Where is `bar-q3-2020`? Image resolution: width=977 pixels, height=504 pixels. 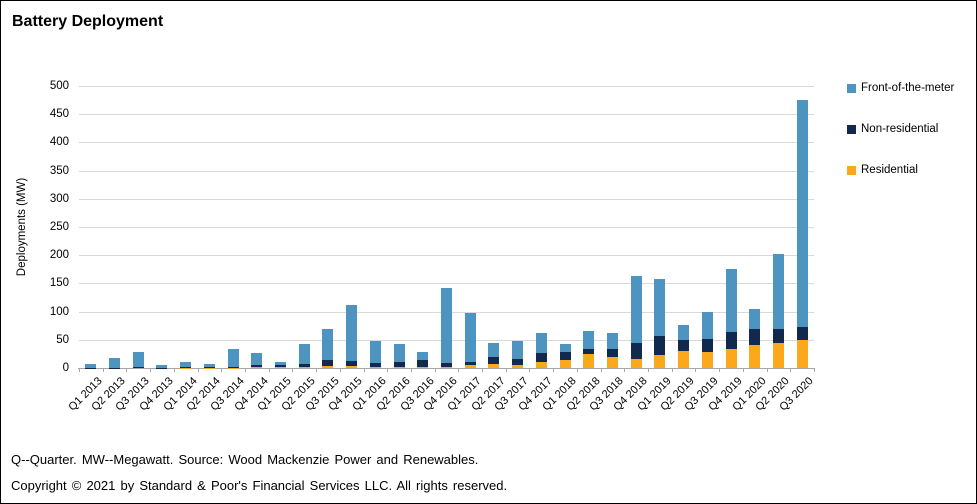 bar-q3-2020 is located at coordinates (802, 234).